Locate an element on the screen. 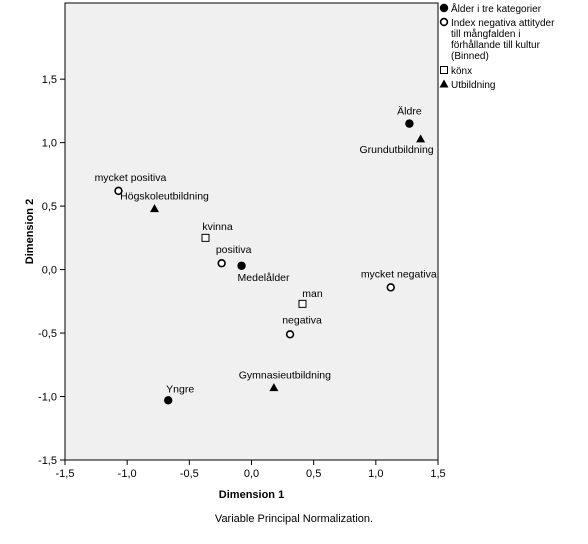 The height and width of the screenshot is (544, 588). x-tick-label: 1,0 is located at coordinates (375, 474).